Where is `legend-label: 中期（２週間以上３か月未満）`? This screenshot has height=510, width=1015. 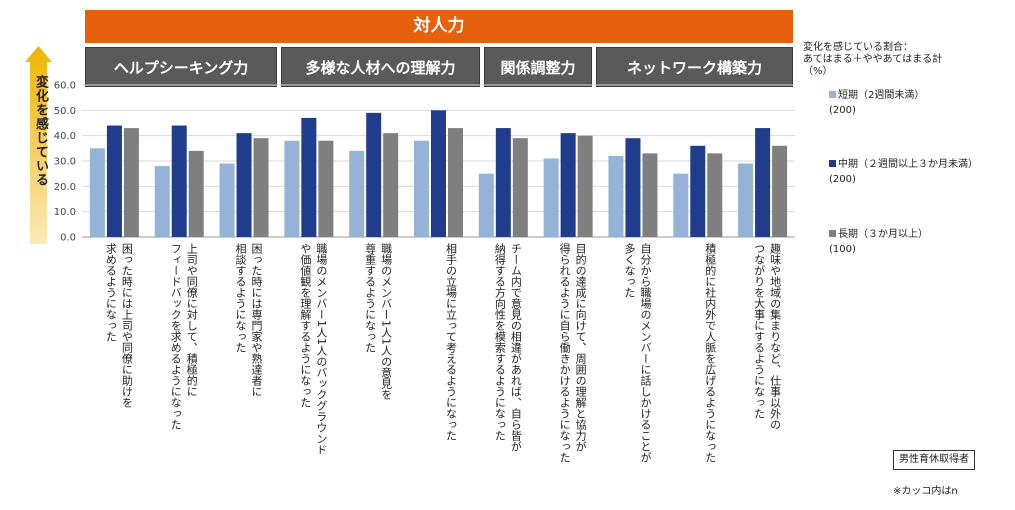 legend-label: 中期（２週間以上３か月未満） is located at coordinates (908, 164).